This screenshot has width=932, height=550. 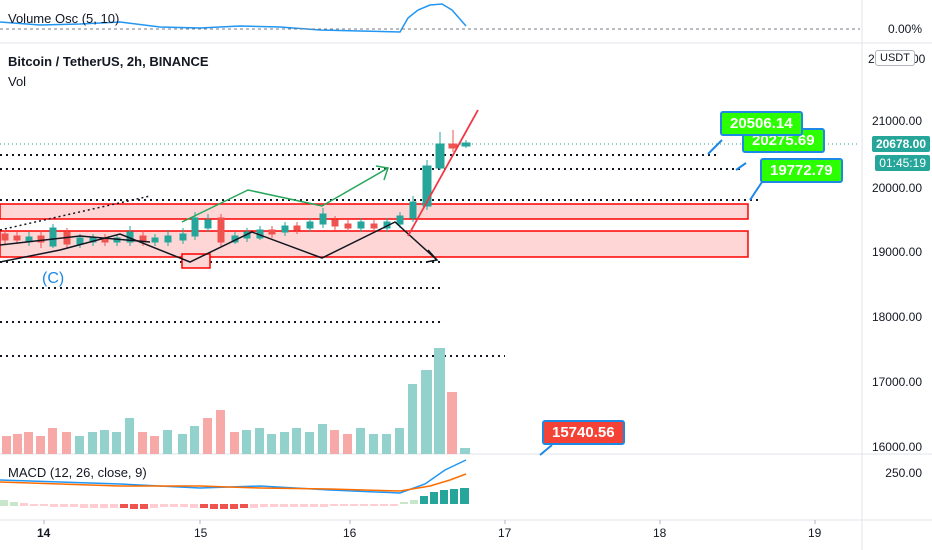 I want to click on wave-label: (C), so click(x=53, y=278).